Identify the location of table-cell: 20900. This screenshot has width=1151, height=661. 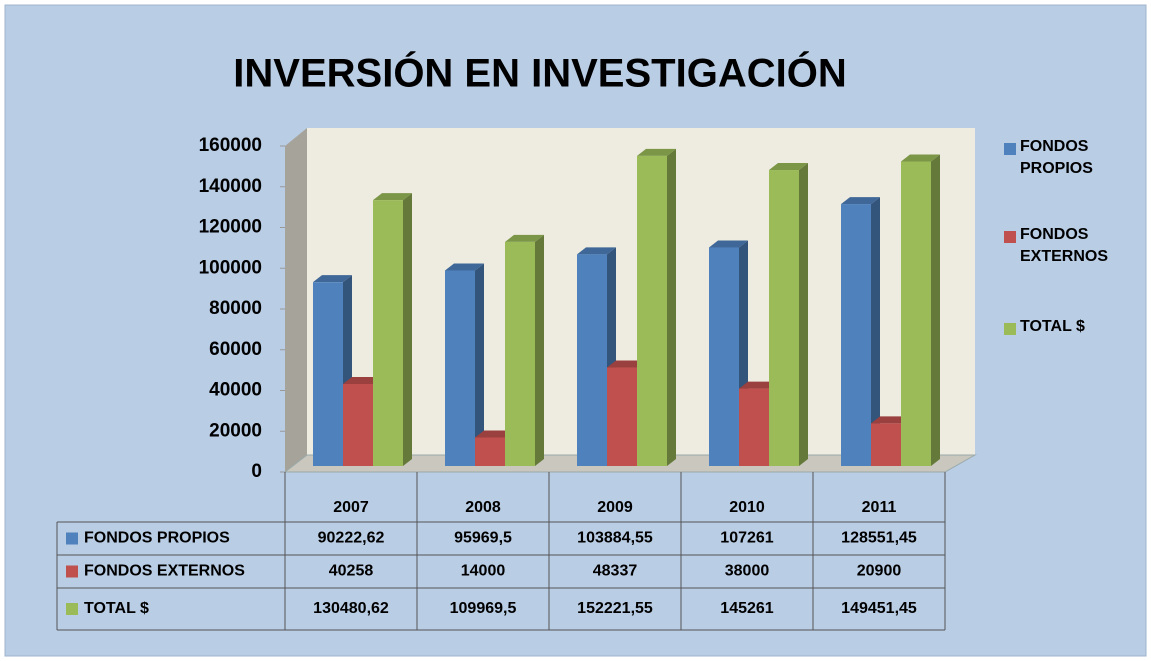
(879, 571).